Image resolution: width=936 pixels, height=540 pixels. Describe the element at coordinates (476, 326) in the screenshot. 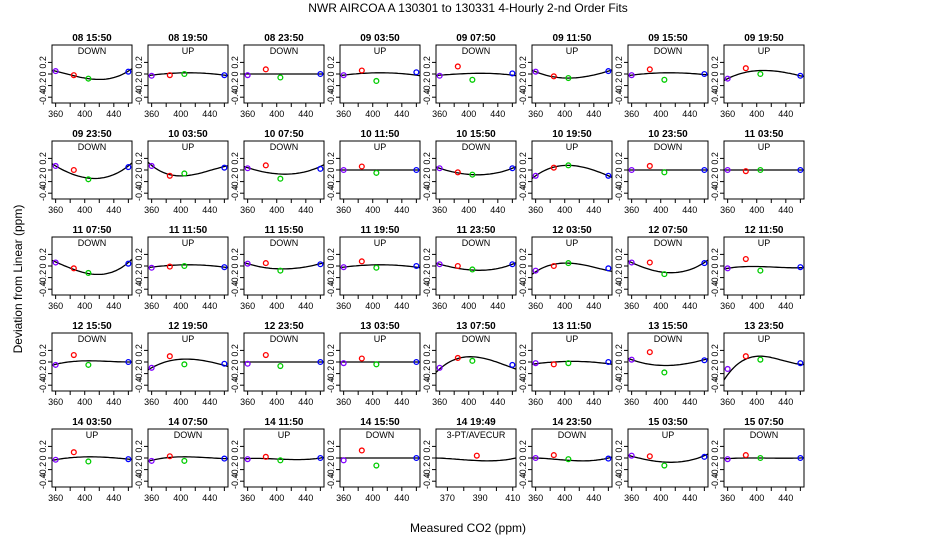

I see `panel-title: 13 07:50` at that location.